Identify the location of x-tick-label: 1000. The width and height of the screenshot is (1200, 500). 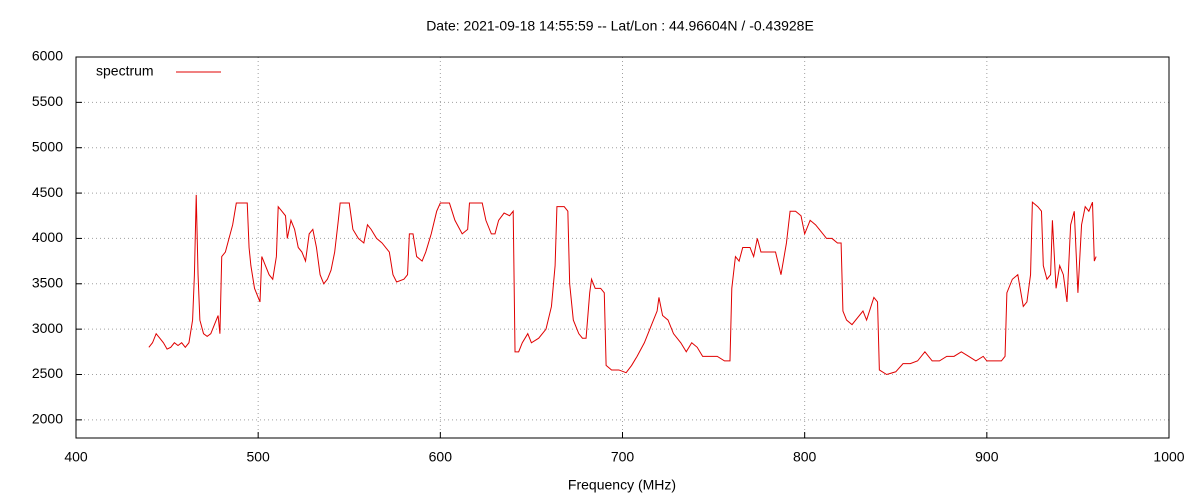
(1168, 457).